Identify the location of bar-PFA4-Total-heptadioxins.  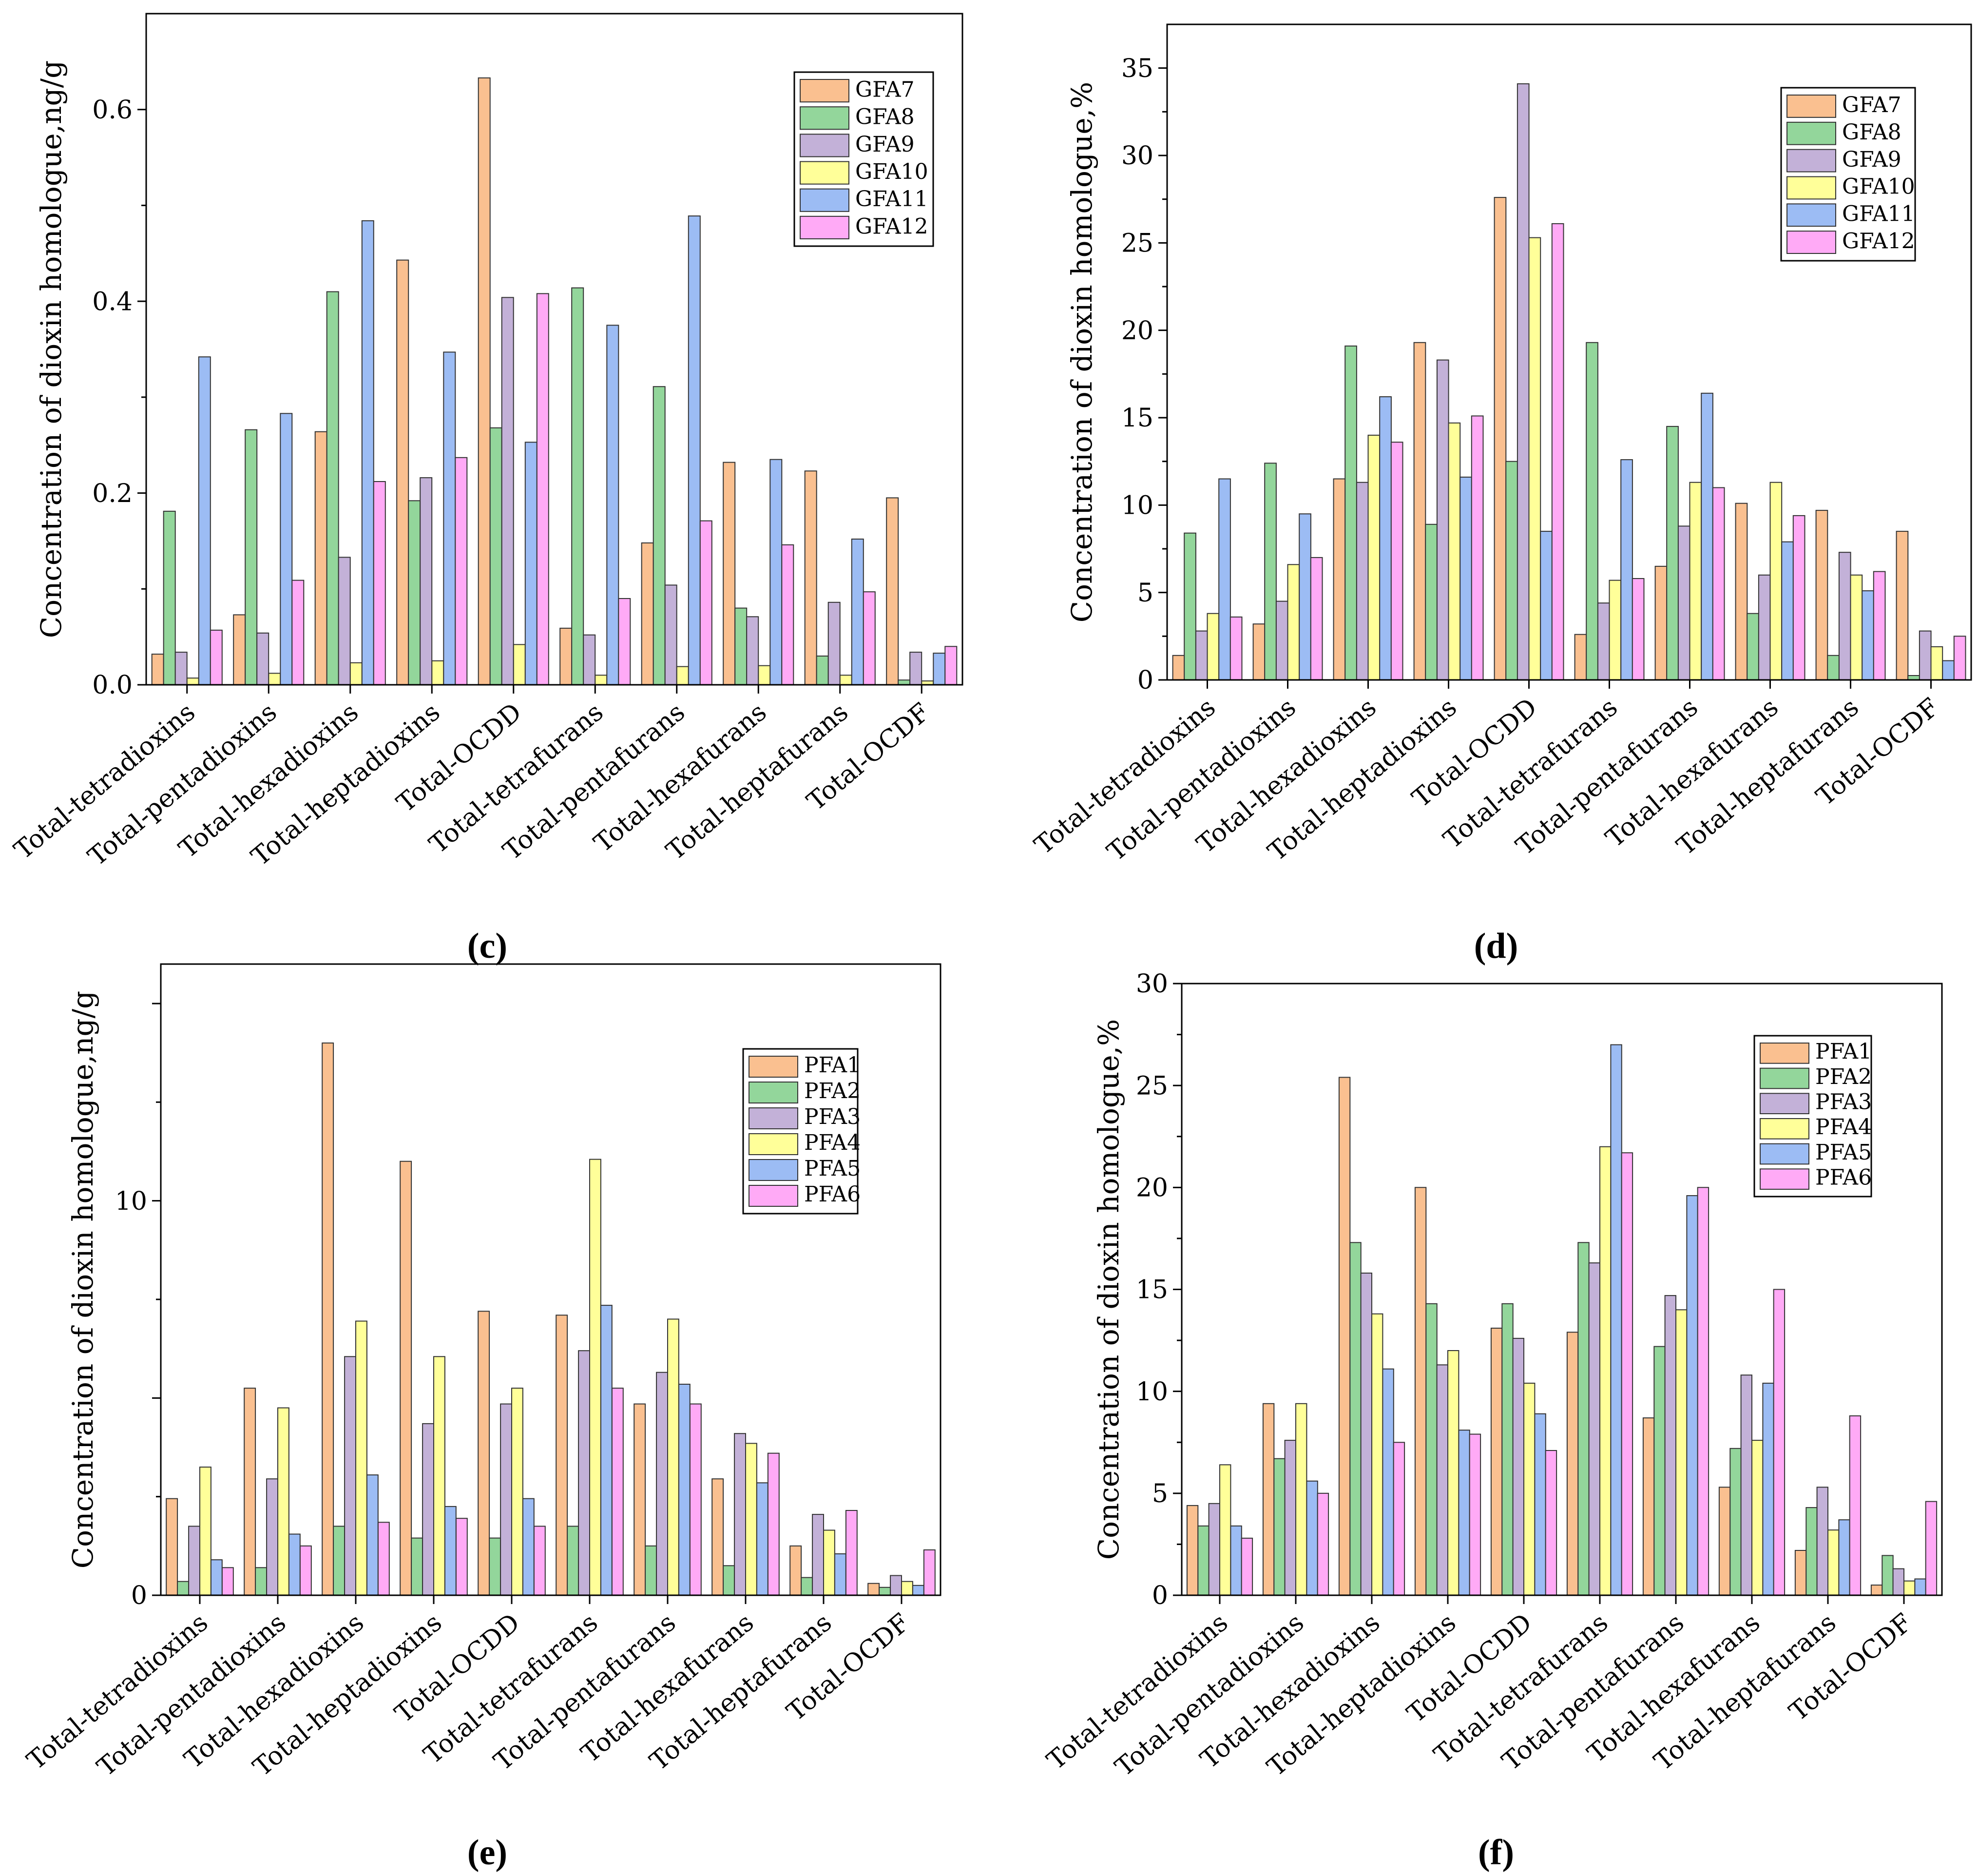
(1453, 1473).